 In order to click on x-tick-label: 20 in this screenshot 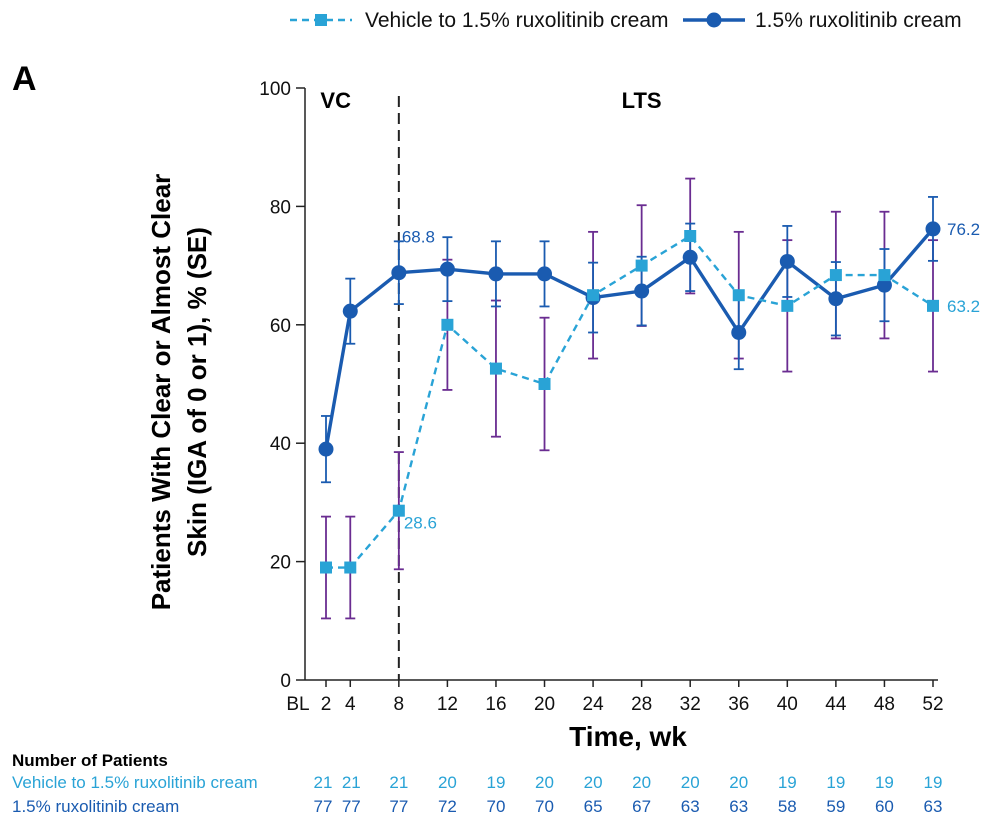, I will do `click(544, 704)`.